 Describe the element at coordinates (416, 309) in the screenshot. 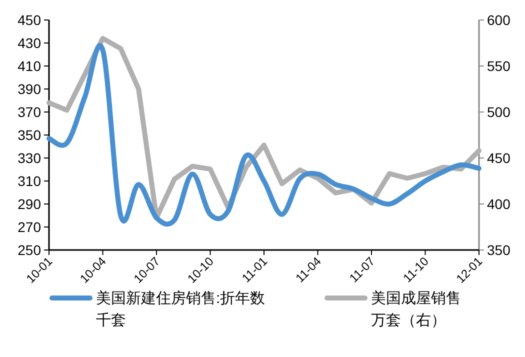

I see `legend-label: 美国成屋销售万套（右）` at that location.